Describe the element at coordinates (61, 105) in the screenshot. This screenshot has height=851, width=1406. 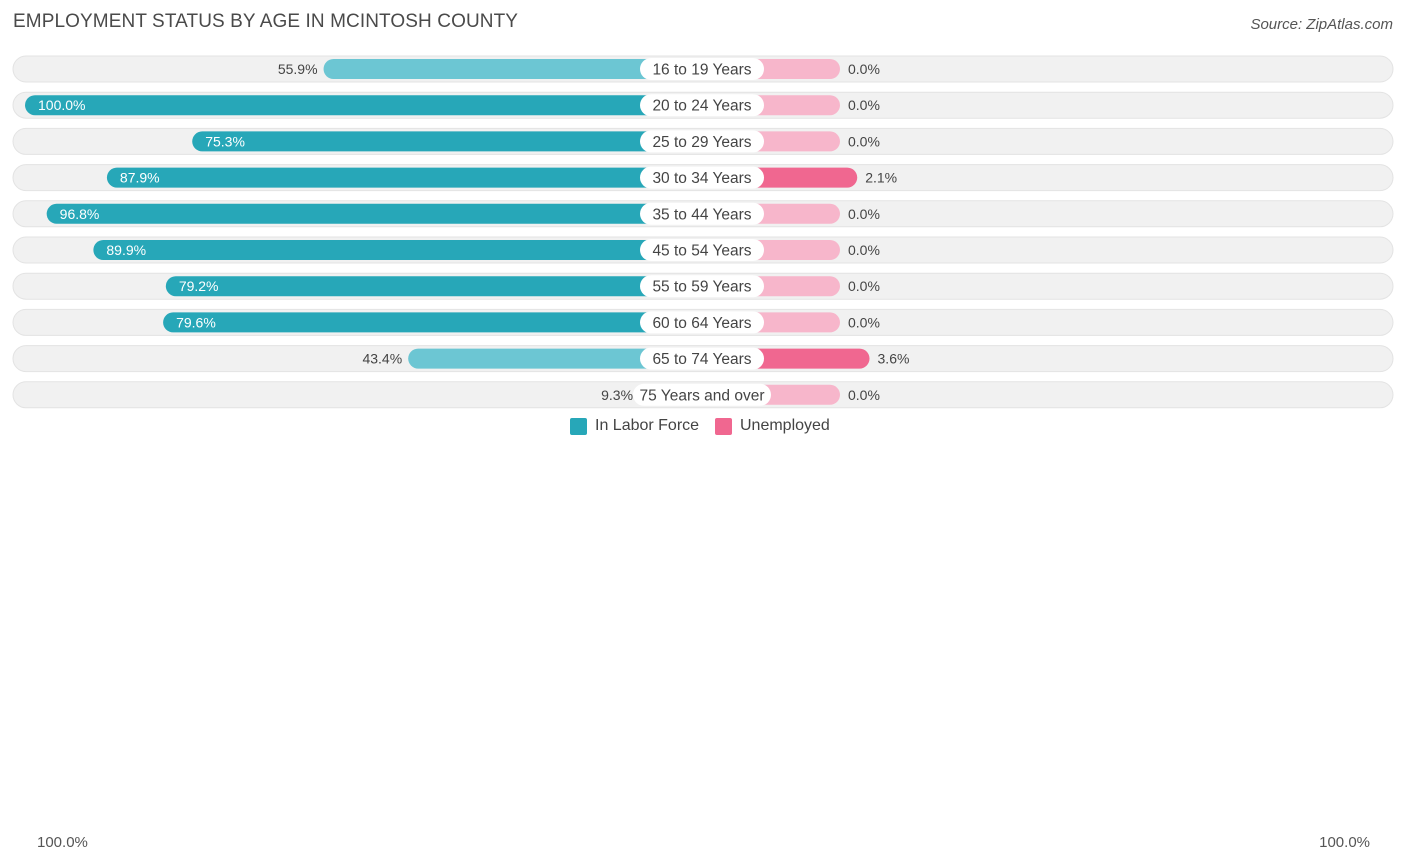
I see `labor-value-label: 100.0%` at that location.